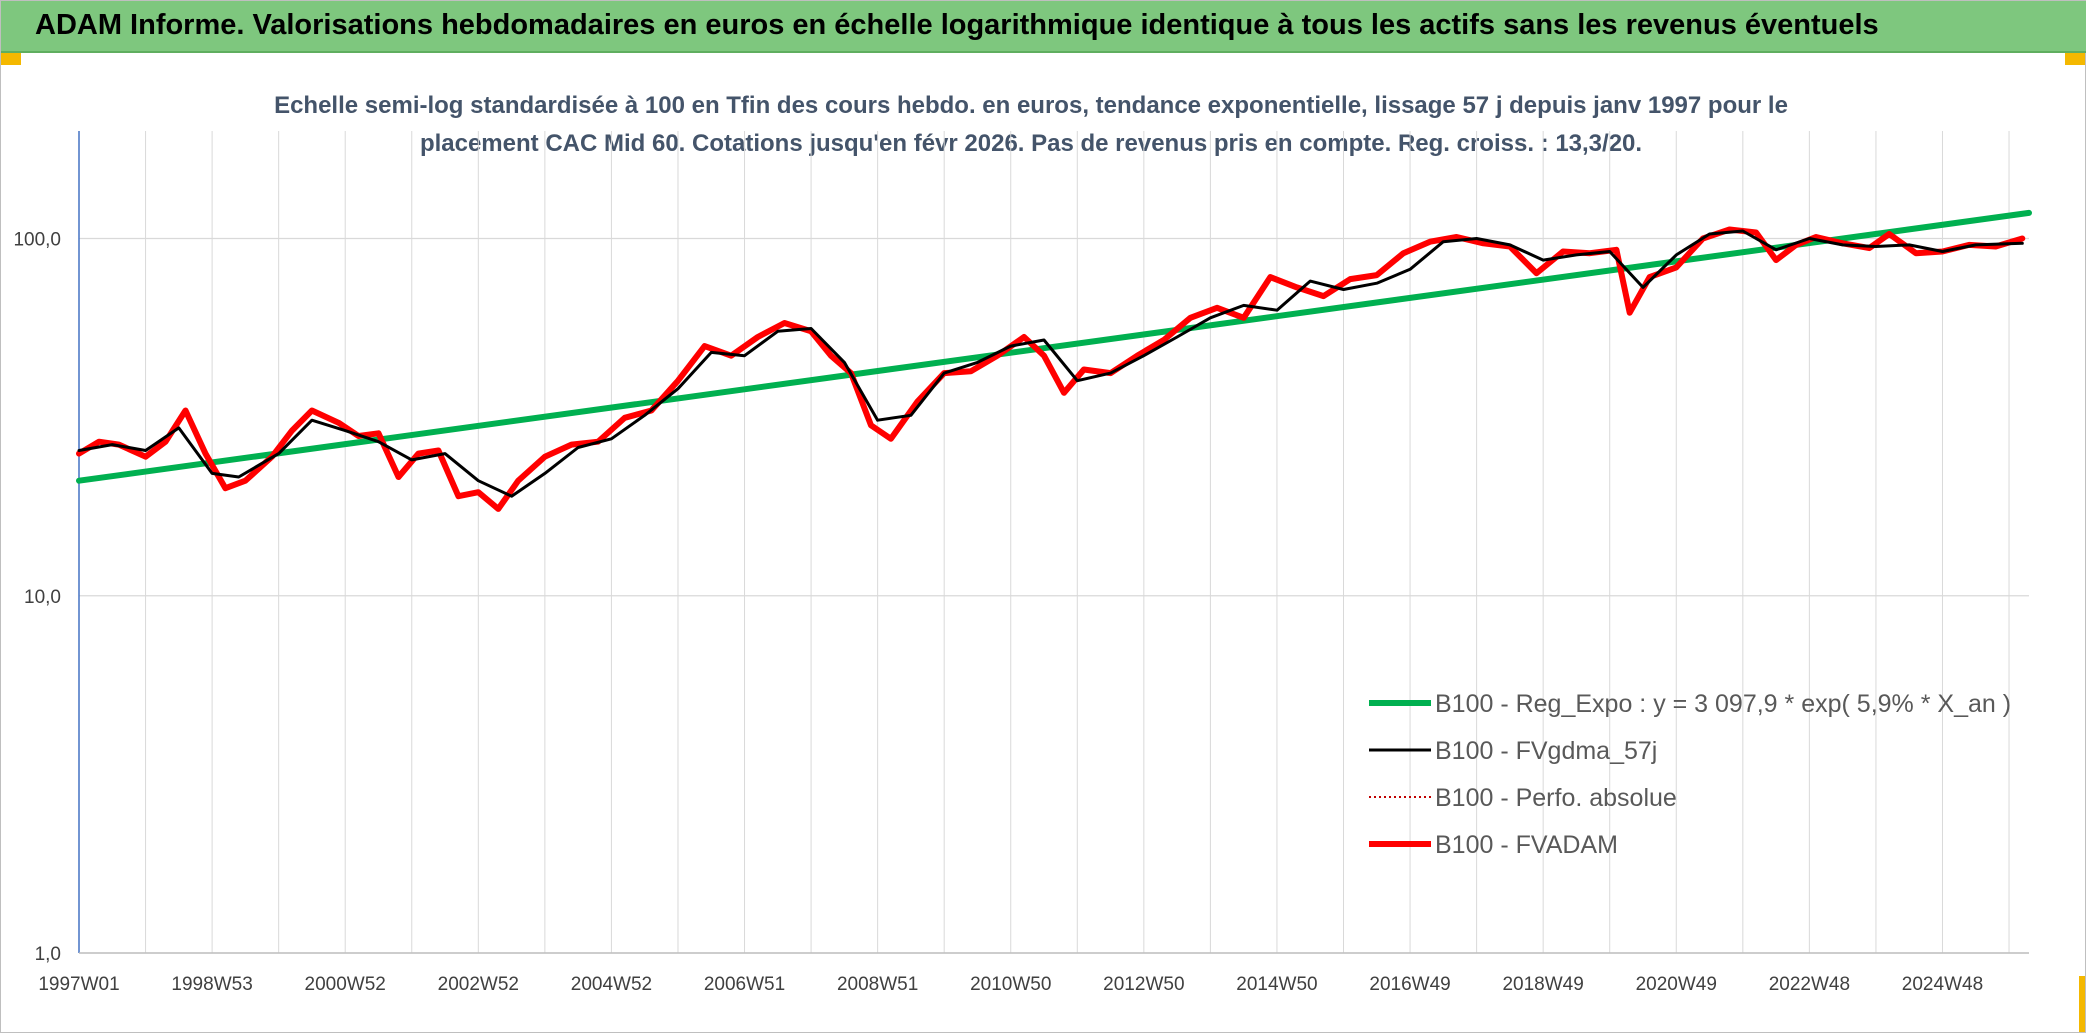 This screenshot has width=2086, height=1034. I want to click on legend-label: B100 - Perfo. absolue, so click(1556, 798).